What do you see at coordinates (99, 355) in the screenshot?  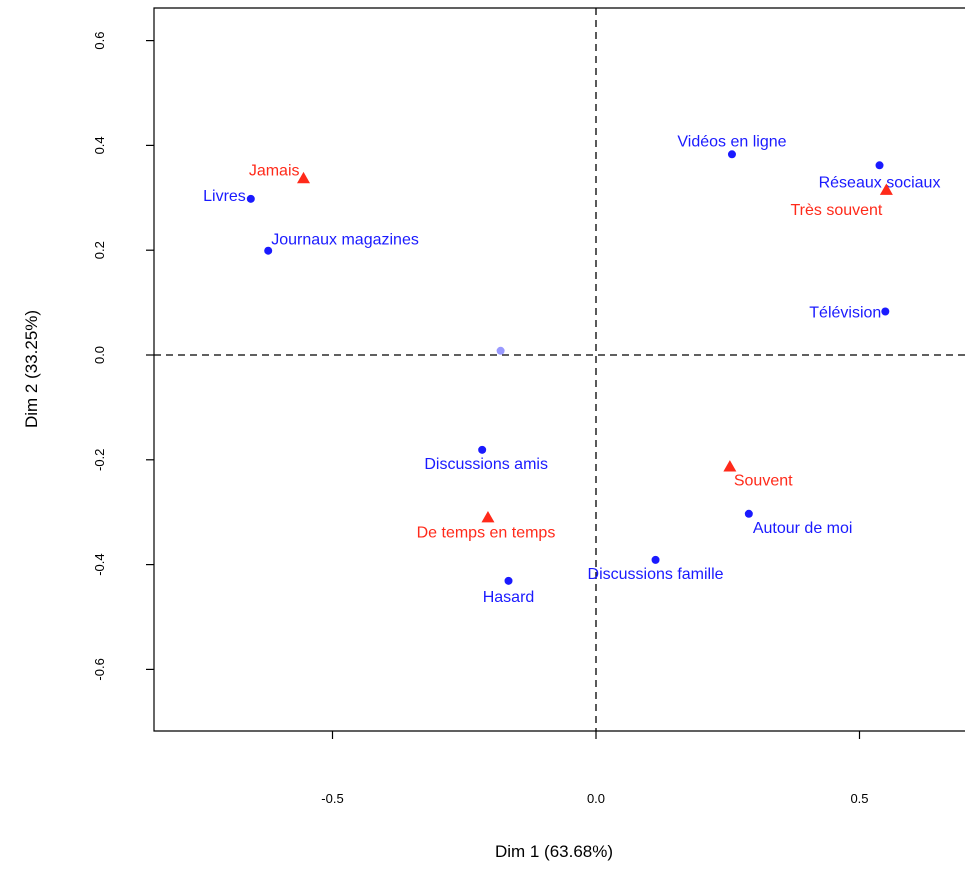 I see `y-tick-label: 0.0` at bounding box center [99, 355].